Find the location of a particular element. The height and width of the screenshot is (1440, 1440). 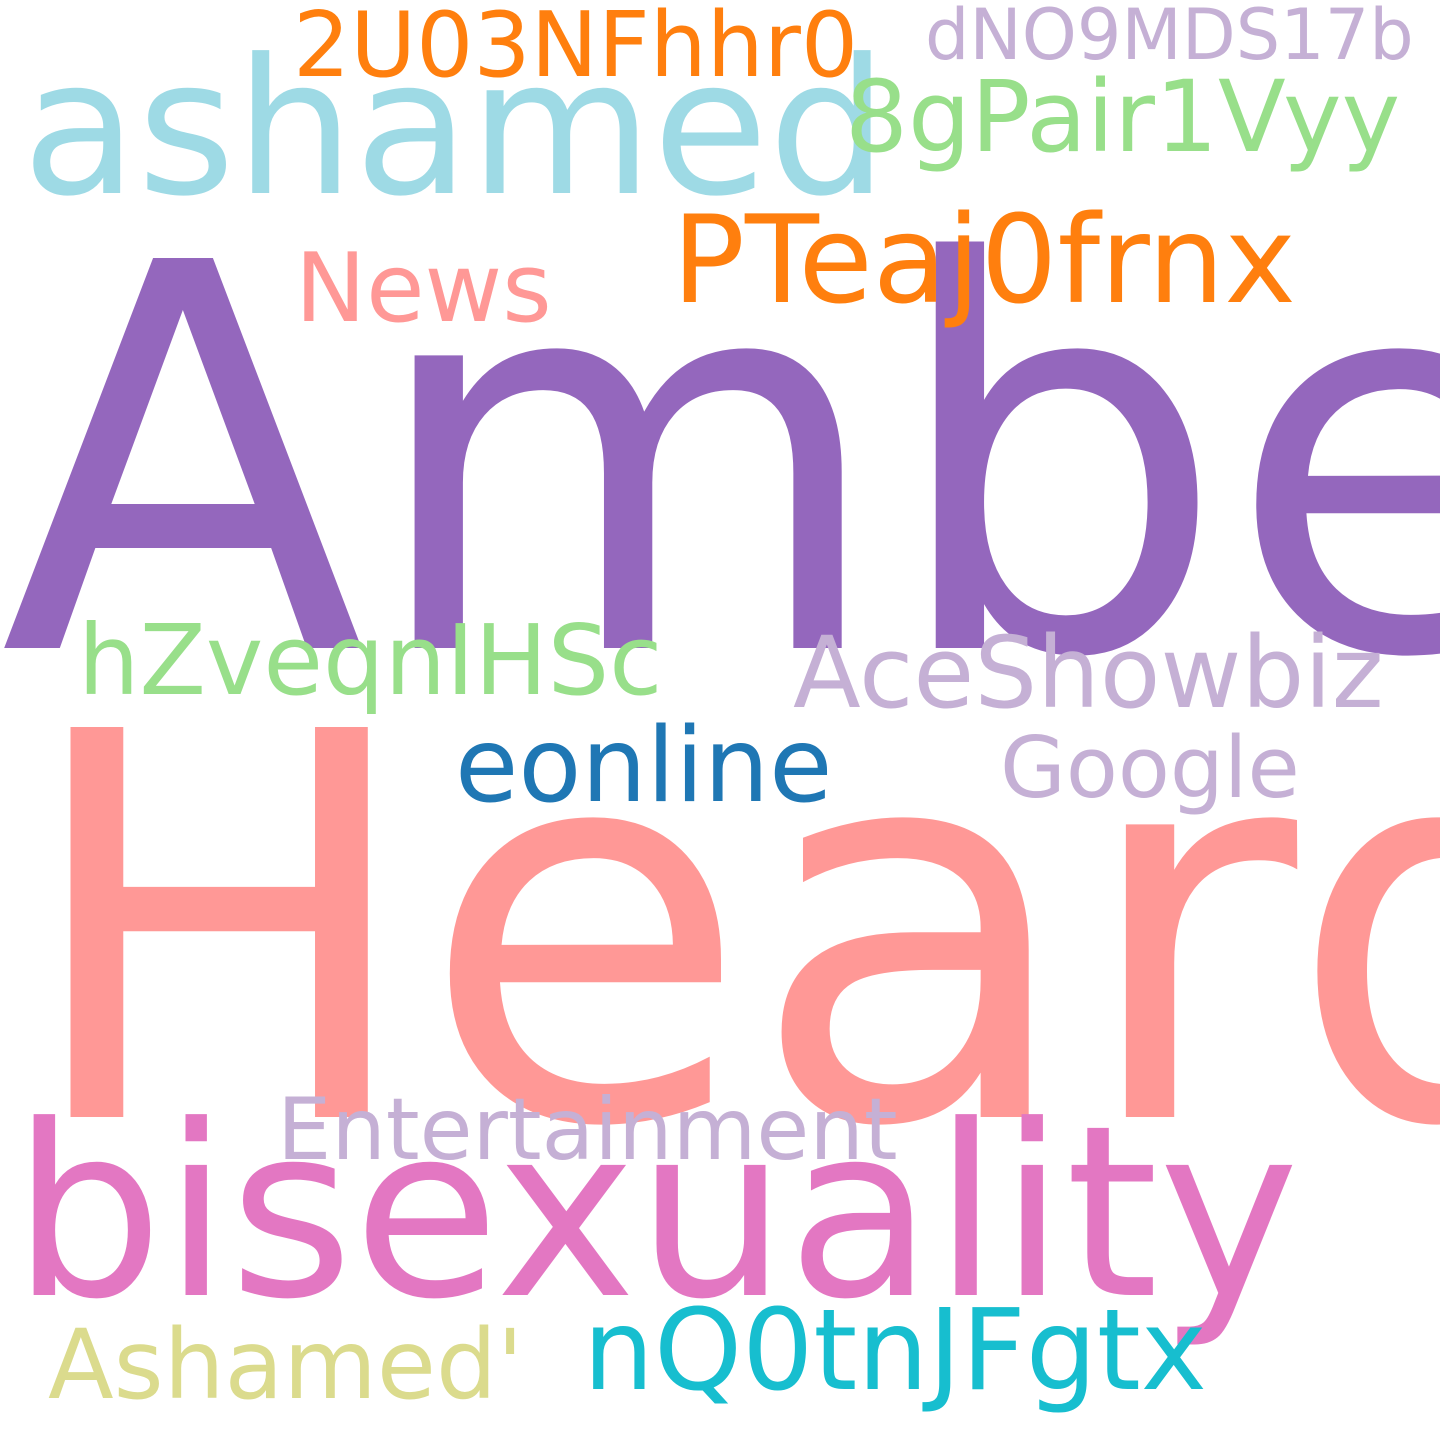

word-aceshowbiz: AceShowbiz is located at coordinates (1088, 673).